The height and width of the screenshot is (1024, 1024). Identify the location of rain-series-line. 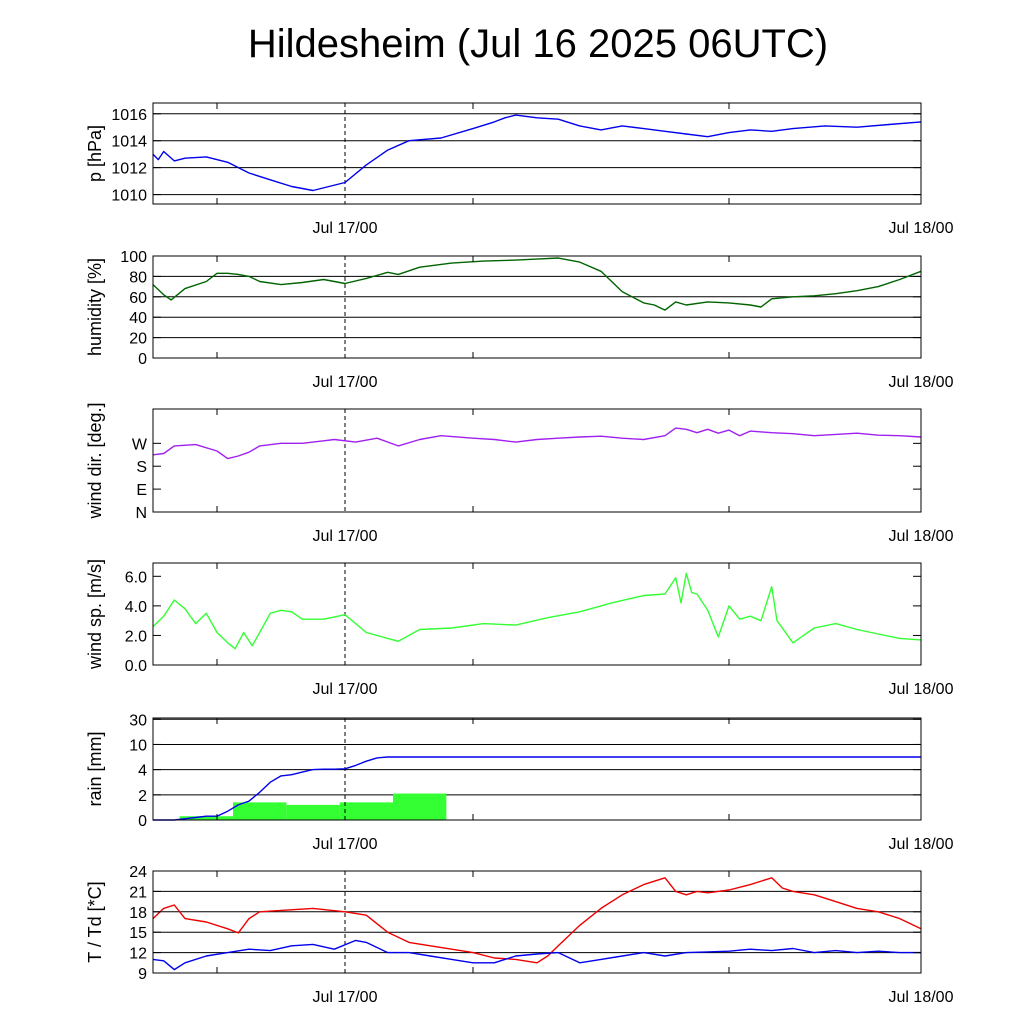
(537, 788).